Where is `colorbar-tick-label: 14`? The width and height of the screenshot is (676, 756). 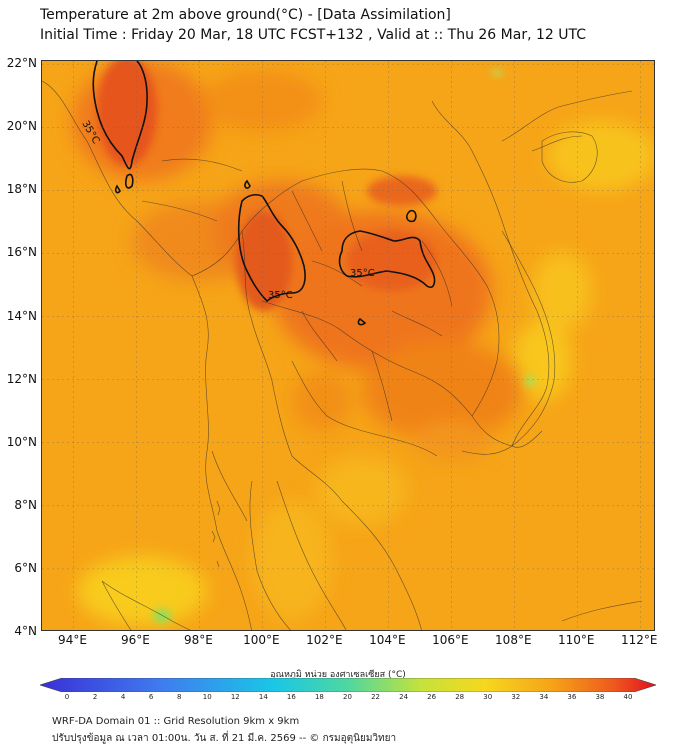 colorbar-tick-label: 14 is located at coordinates (263, 697).